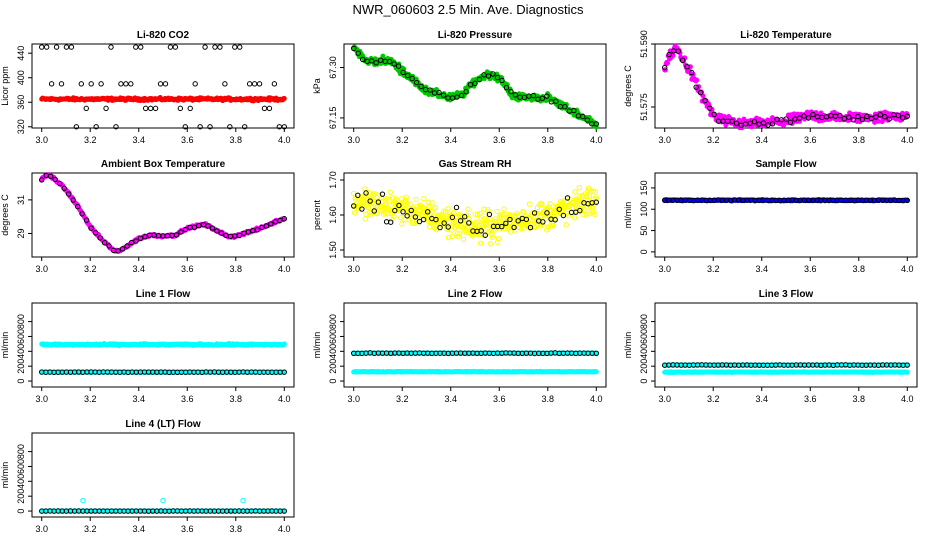 Image resolution: width=936 pixels, height=540 pixels. Describe the element at coordinates (317, 214) in the screenshot. I see `y-axis-label: percent` at that location.